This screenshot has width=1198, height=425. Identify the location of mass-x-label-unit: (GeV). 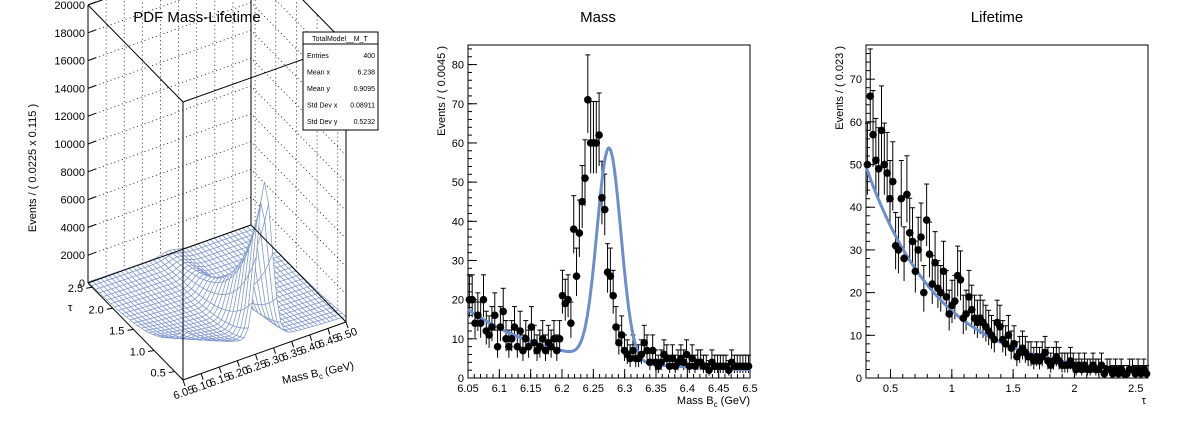
(734, 401).